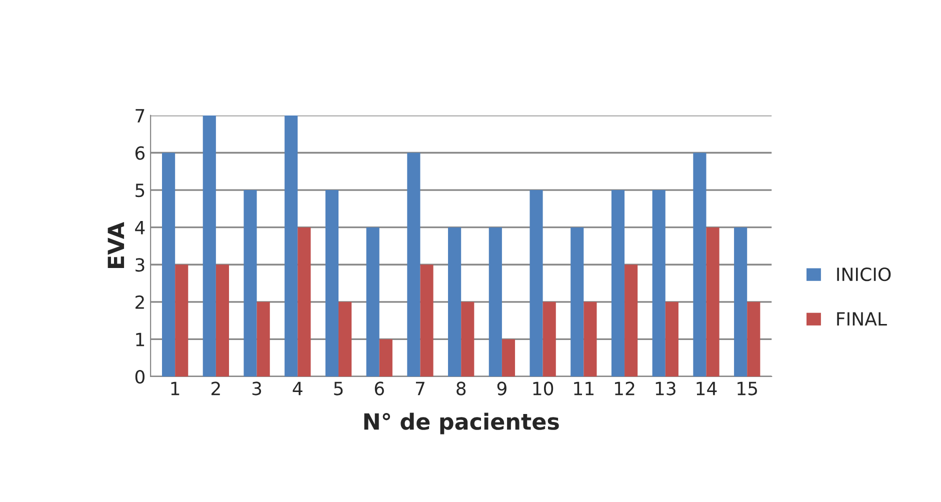 This screenshot has width=941, height=502. I want to click on x-tick-label: 1, so click(175, 389).